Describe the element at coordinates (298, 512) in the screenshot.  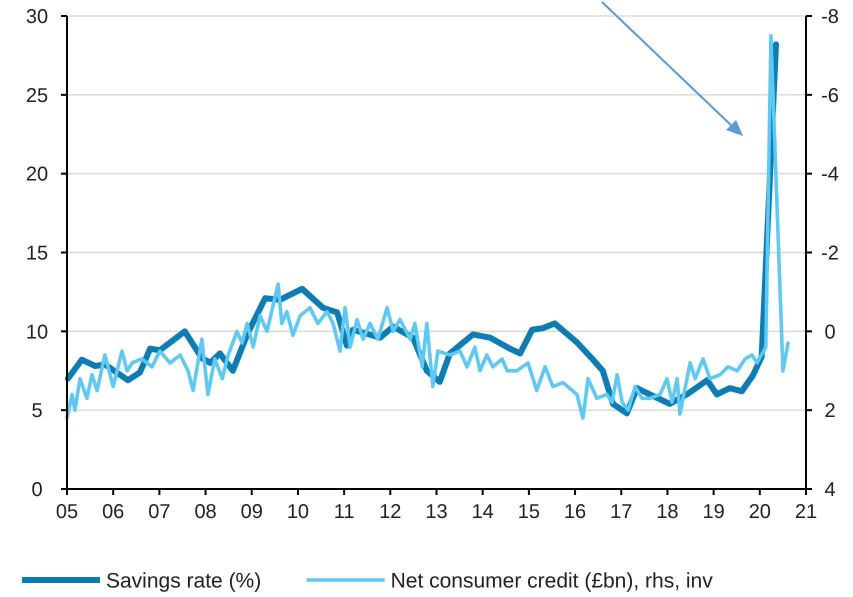
I see `x-tick-label: 10` at that location.